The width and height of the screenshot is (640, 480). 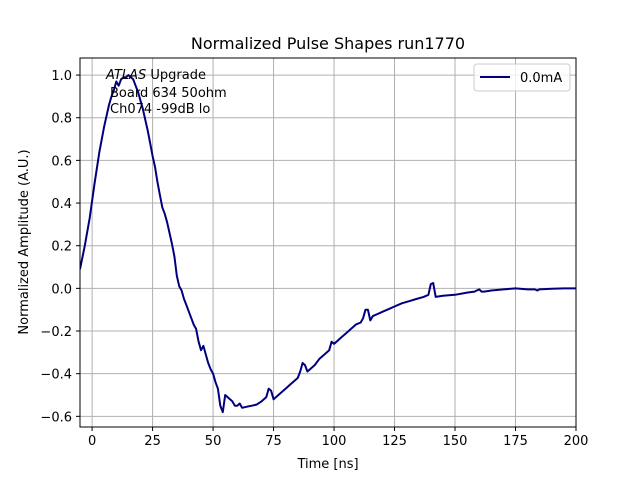 What do you see at coordinates (334, 441) in the screenshot?
I see `x-tick-label: 100` at bounding box center [334, 441].